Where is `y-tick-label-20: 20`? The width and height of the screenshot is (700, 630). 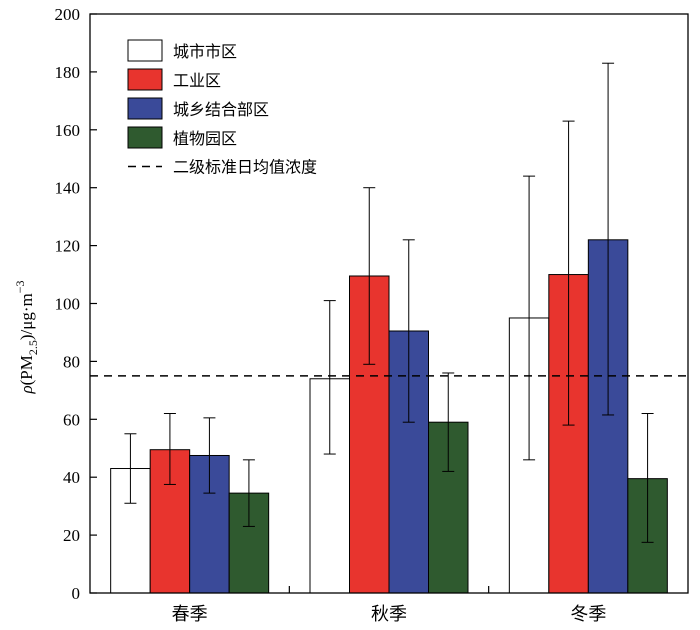 y-tick-label-20: 20 is located at coordinates (71, 535).